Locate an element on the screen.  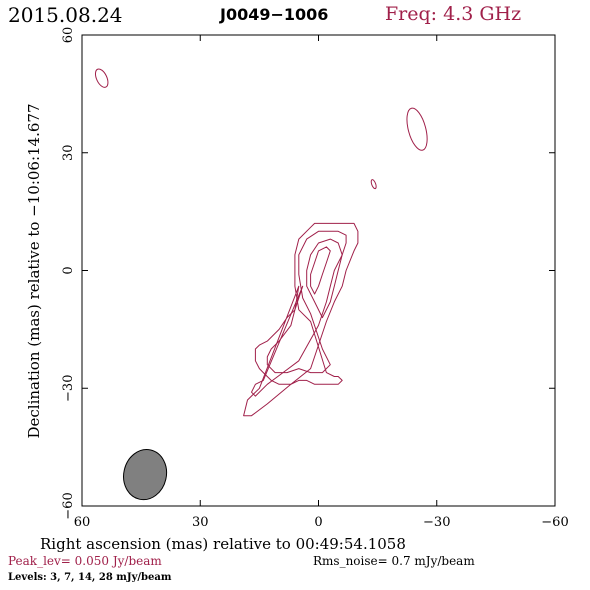
y-tick-label: 0 is located at coordinates (68, 270).